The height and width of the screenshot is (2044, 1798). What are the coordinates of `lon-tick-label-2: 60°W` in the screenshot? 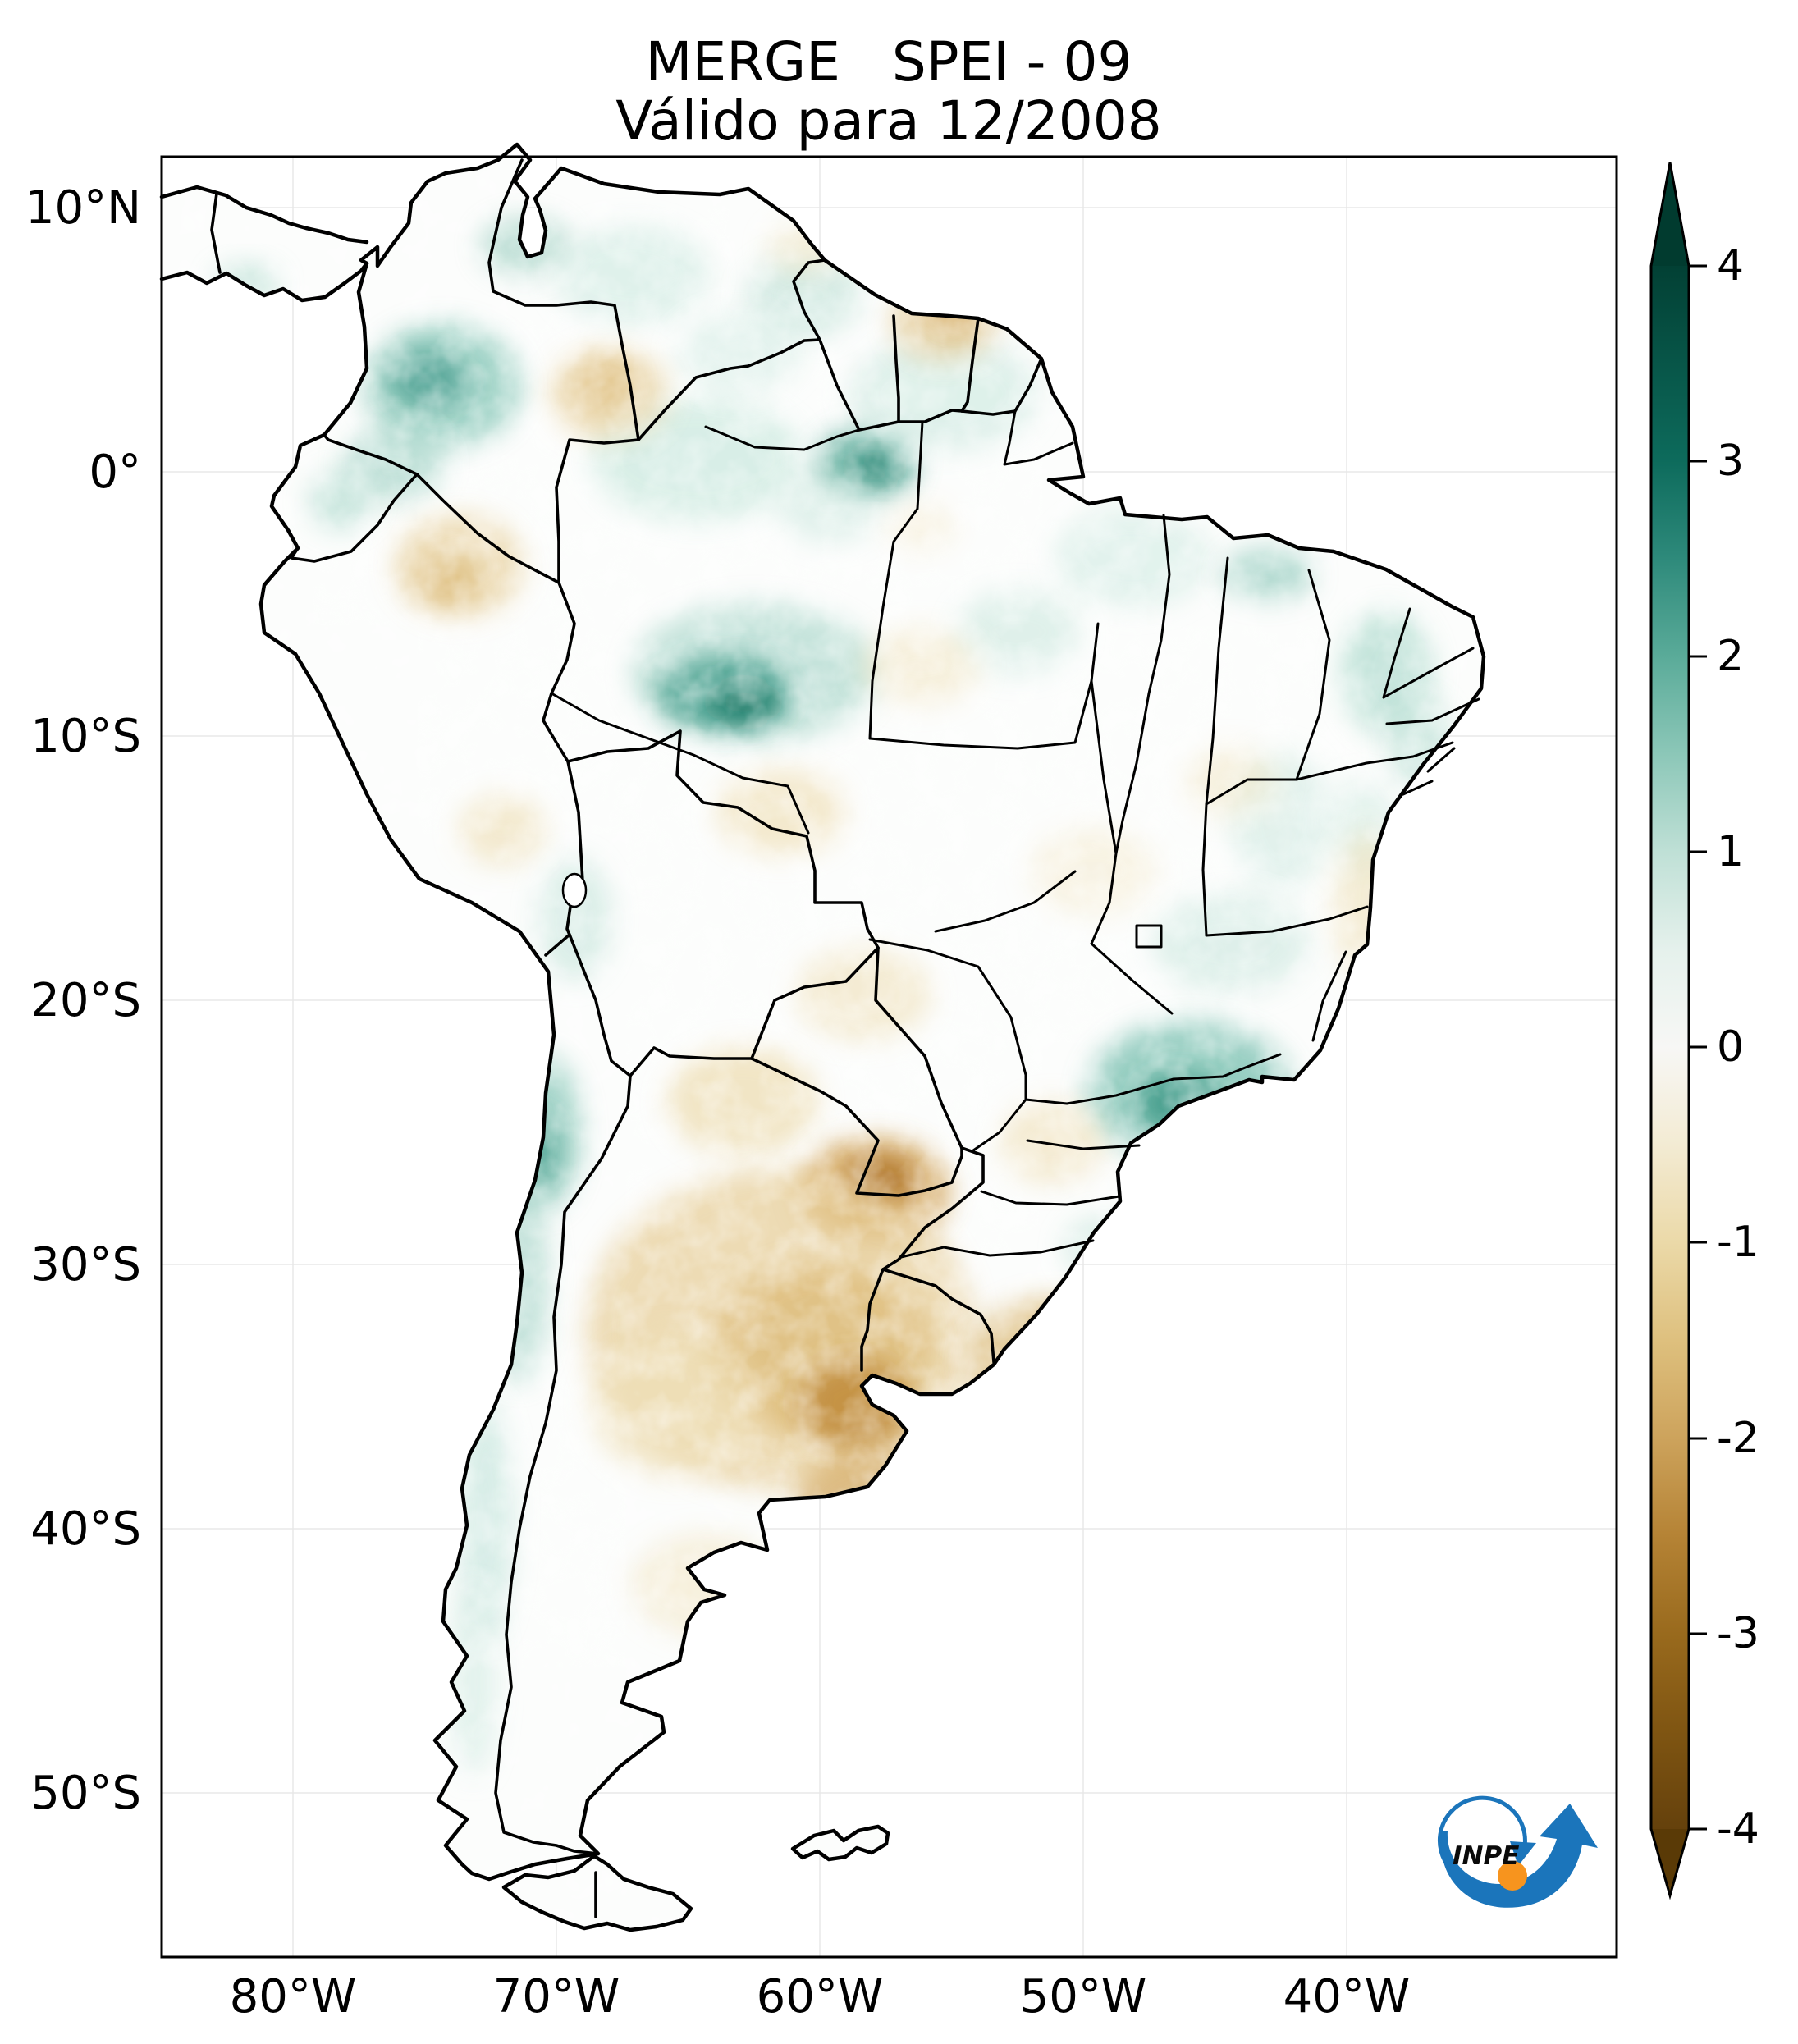 It's located at (820, 1997).